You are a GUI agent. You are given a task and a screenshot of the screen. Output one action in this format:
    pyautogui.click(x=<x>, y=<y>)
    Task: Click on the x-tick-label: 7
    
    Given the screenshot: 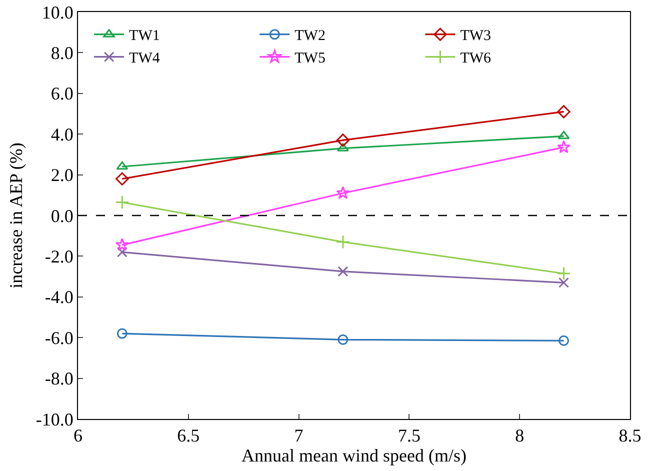 What is the action you would take?
    pyautogui.click(x=299, y=436)
    